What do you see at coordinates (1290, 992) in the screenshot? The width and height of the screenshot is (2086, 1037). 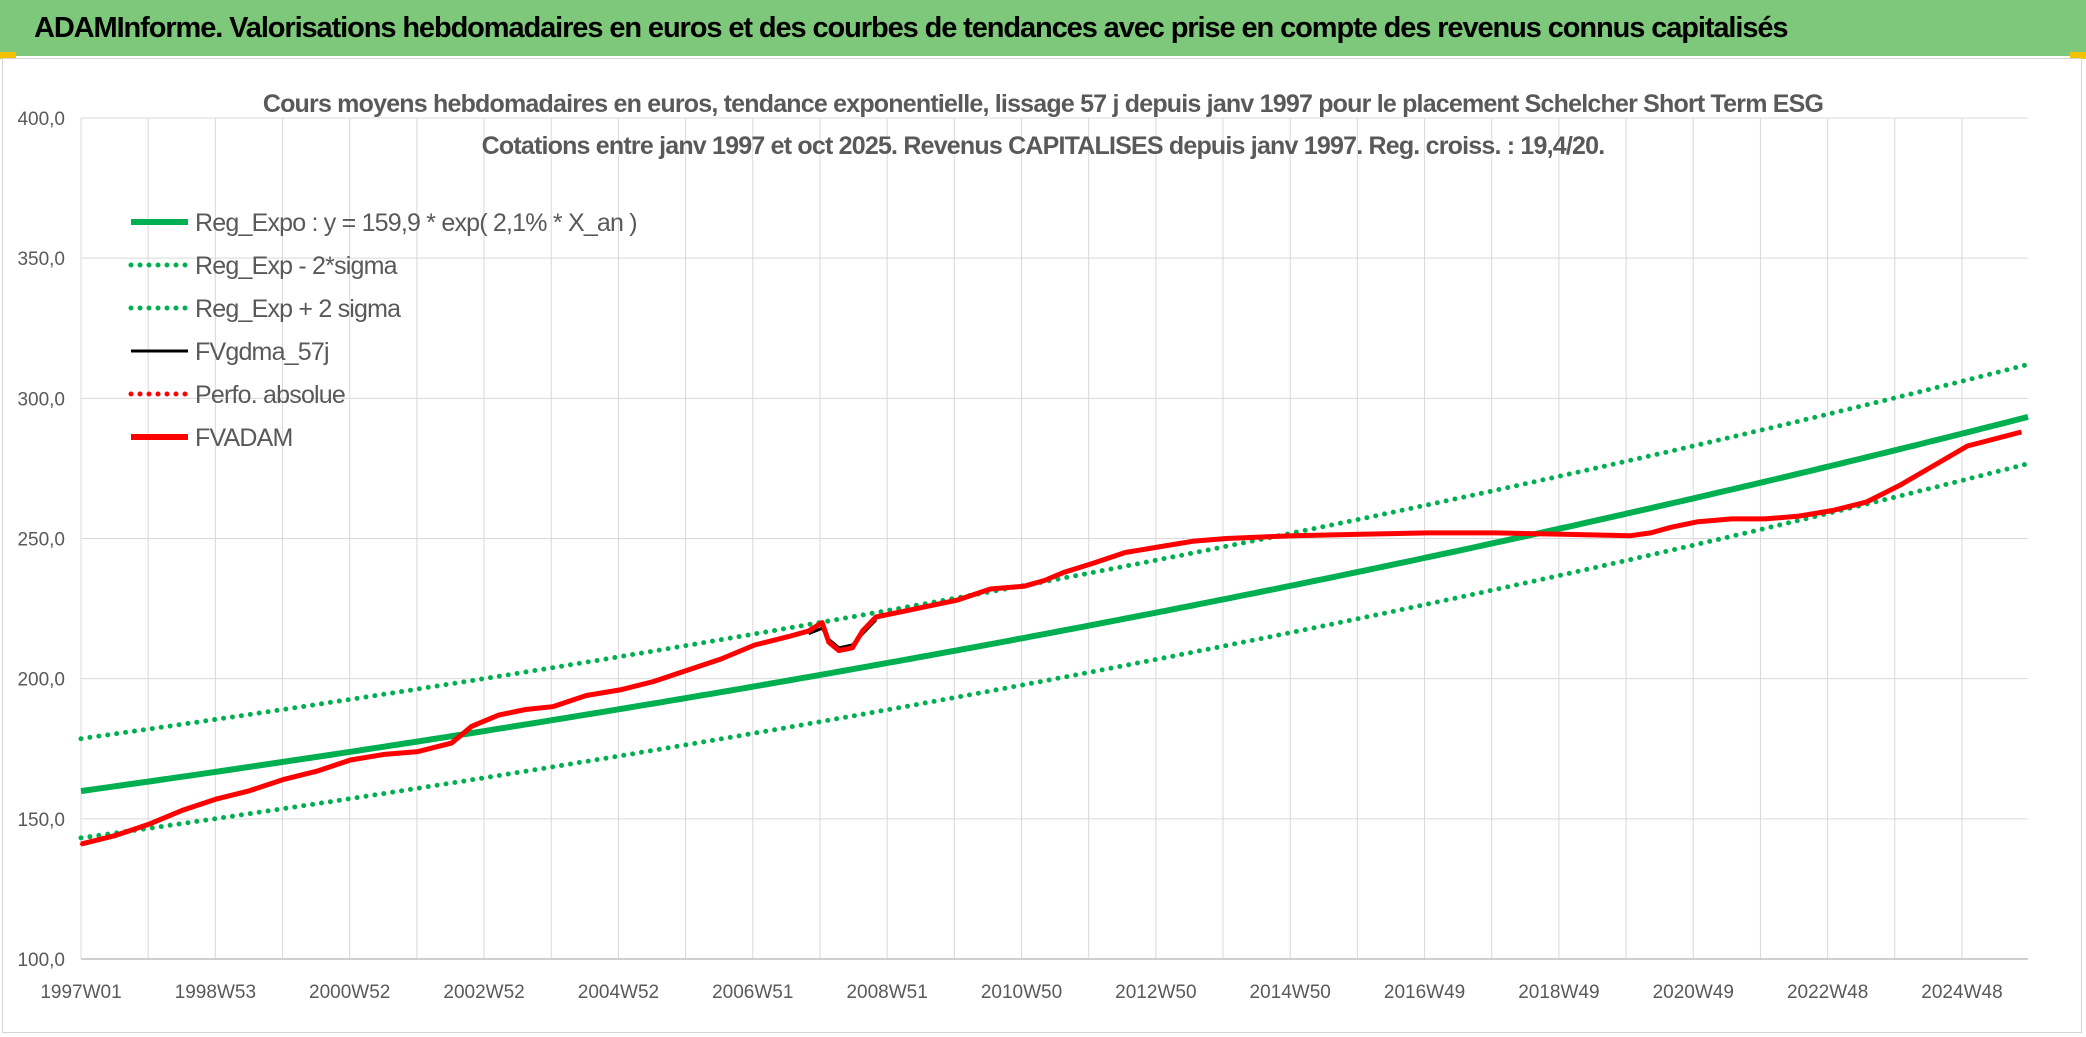 I see `x-tick-label: 2014W50` at bounding box center [1290, 992].